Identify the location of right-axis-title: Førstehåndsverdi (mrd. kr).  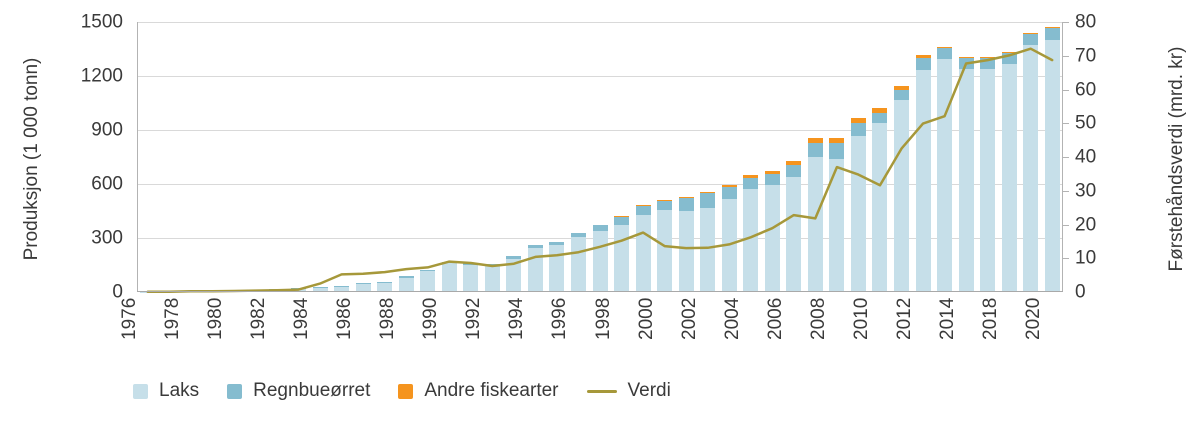
(1176, 159).